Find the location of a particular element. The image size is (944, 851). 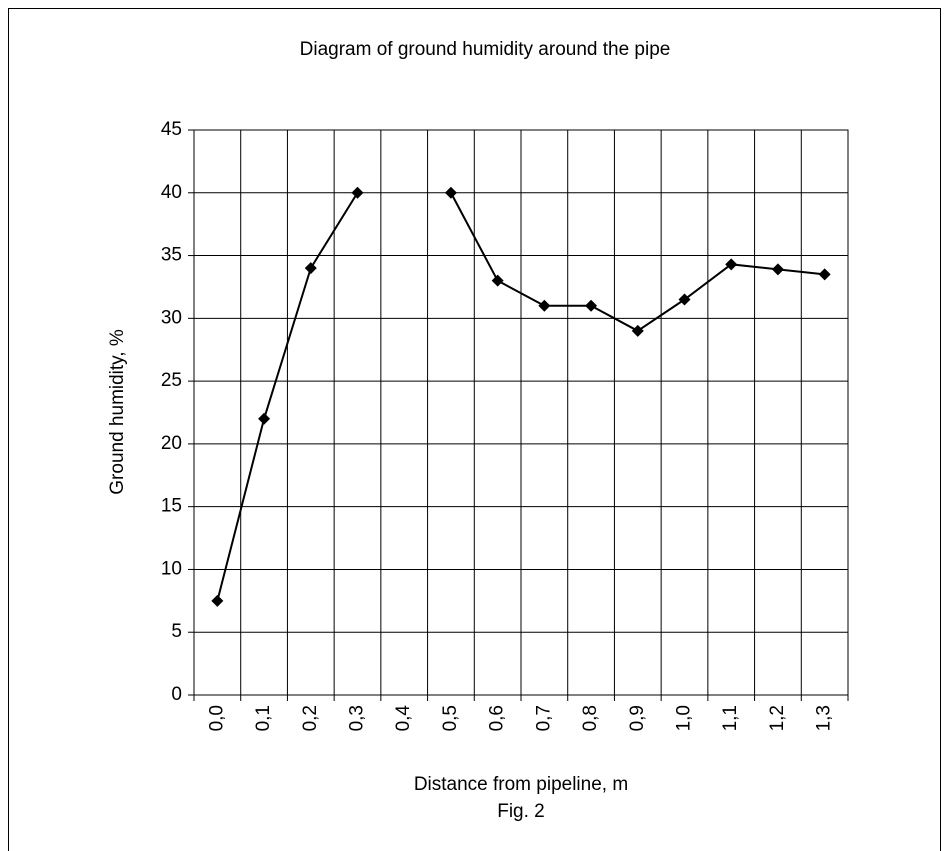

x-tick-label: 0,7 is located at coordinates (543, 718).